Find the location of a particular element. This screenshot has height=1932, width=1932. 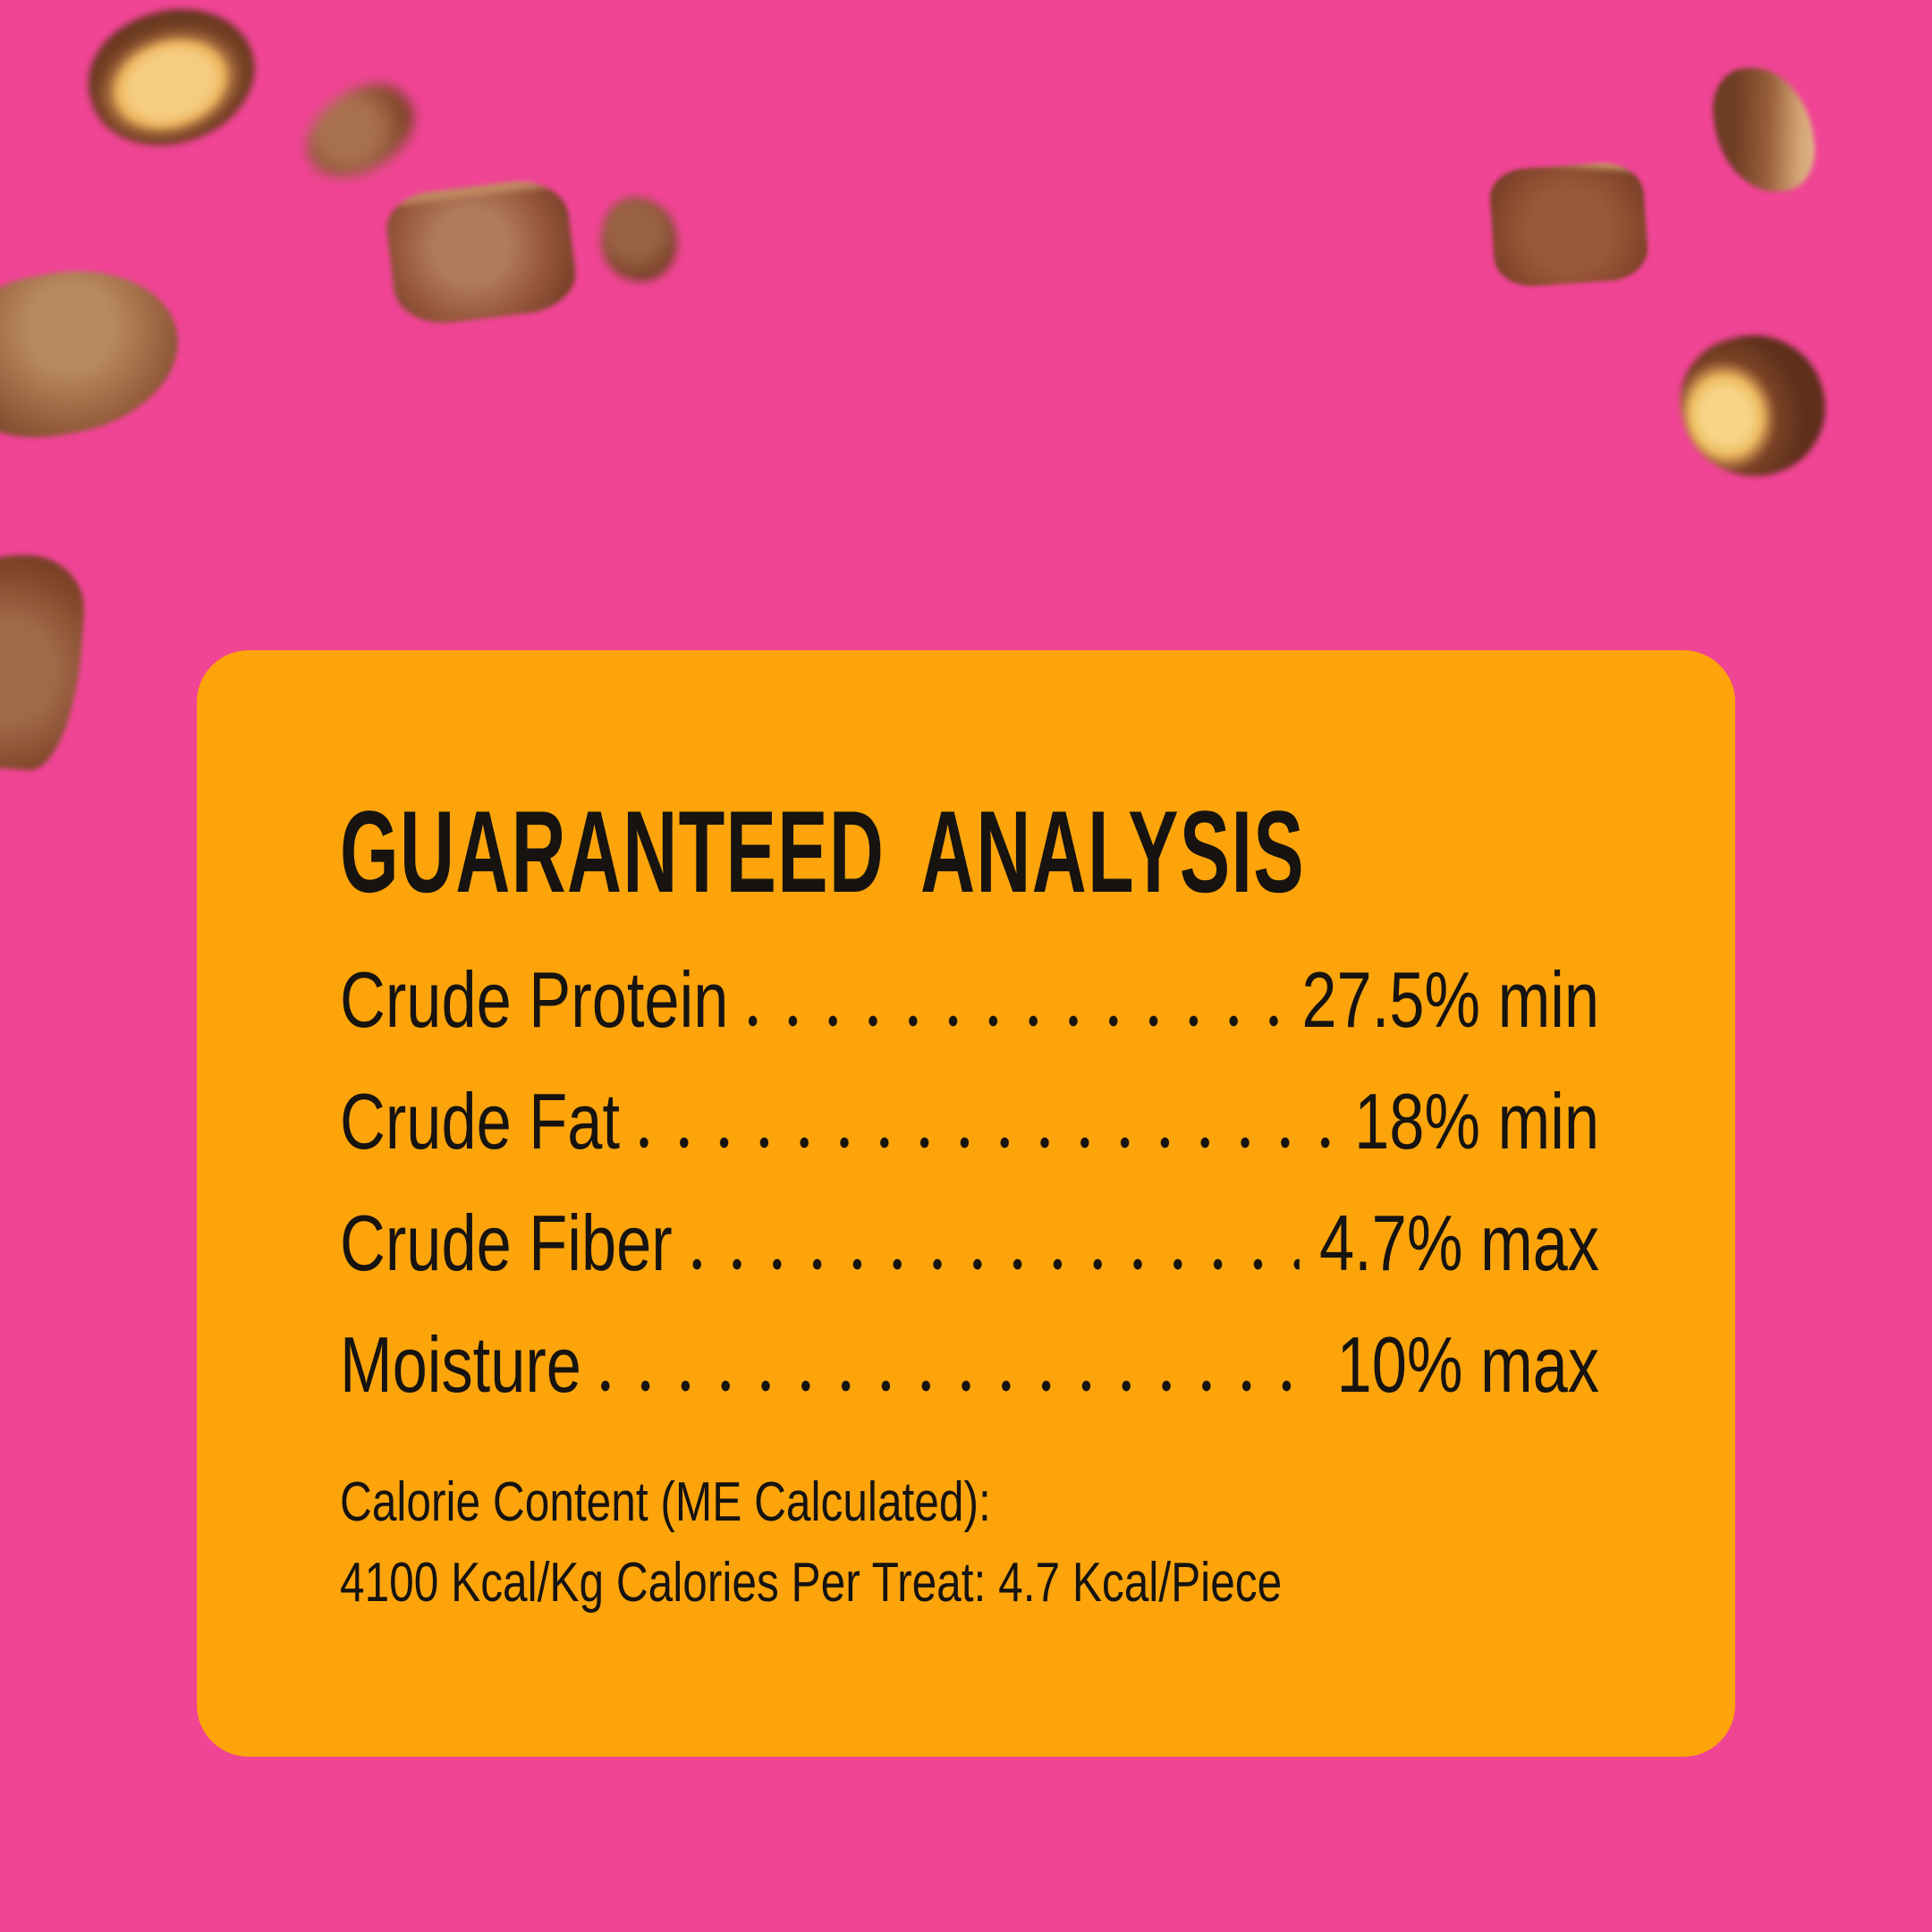

analysis-label: Crude Fat is located at coordinates (480, 1121).